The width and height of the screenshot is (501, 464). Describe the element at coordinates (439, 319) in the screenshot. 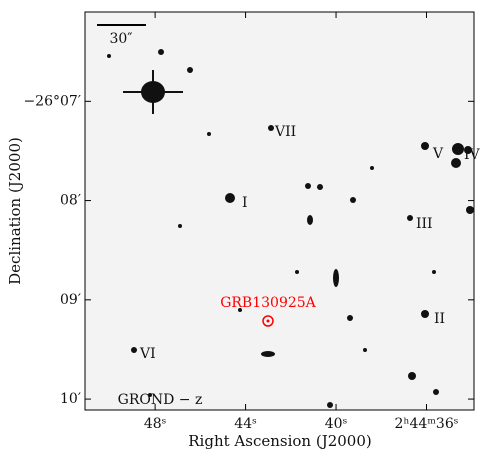

I see `source-label: II` at that location.